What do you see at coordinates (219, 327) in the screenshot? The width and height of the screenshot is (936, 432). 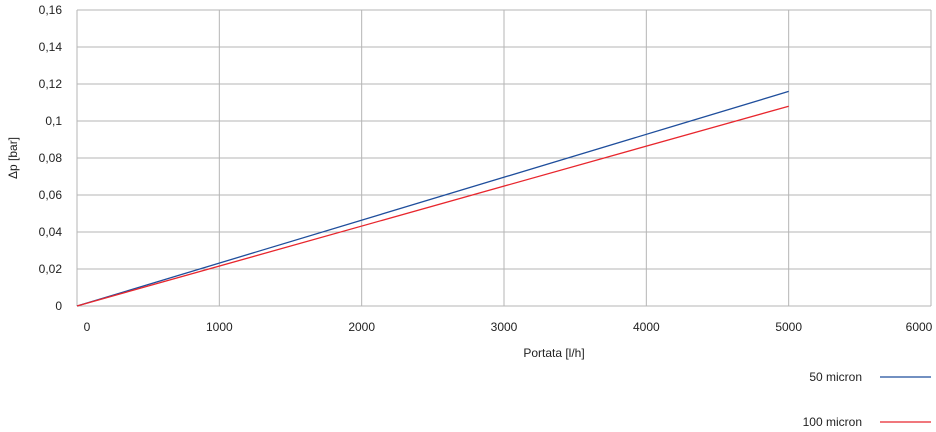 I see `x-tick-label: 1000` at bounding box center [219, 327].